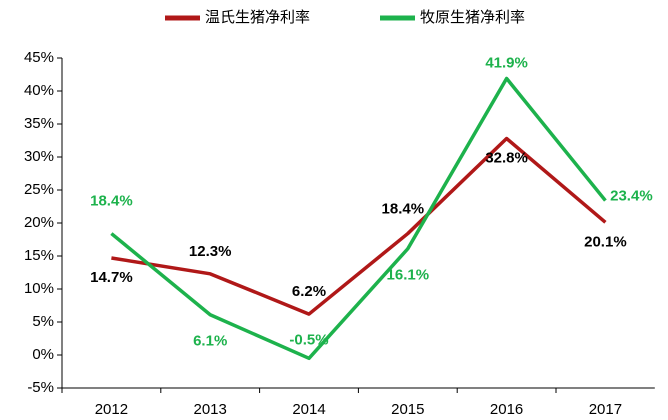  Describe the element at coordinates (39, 255) in the screenshot. I see `y-tick-label: 15%` at that location.